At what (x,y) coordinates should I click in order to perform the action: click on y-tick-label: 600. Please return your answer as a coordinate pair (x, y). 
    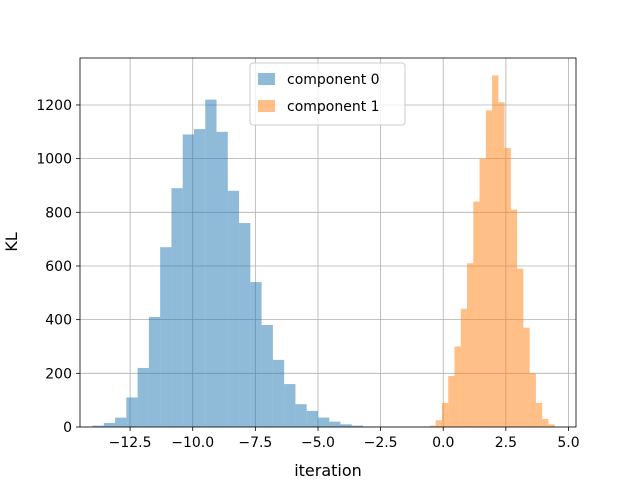
    Looking at the image, I should click on (58, 267).